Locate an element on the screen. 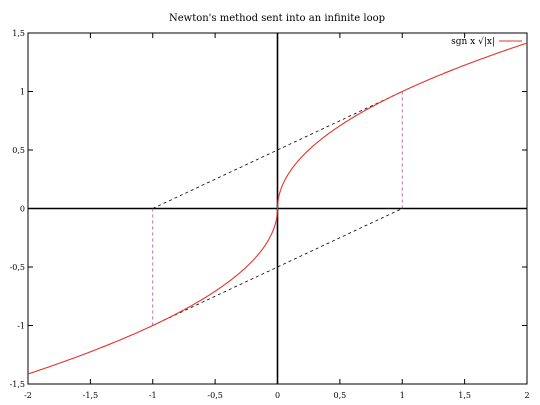 This screenshot has height=405, width=540. legend: sgn x √|x| is located at coordinates (486, 41).